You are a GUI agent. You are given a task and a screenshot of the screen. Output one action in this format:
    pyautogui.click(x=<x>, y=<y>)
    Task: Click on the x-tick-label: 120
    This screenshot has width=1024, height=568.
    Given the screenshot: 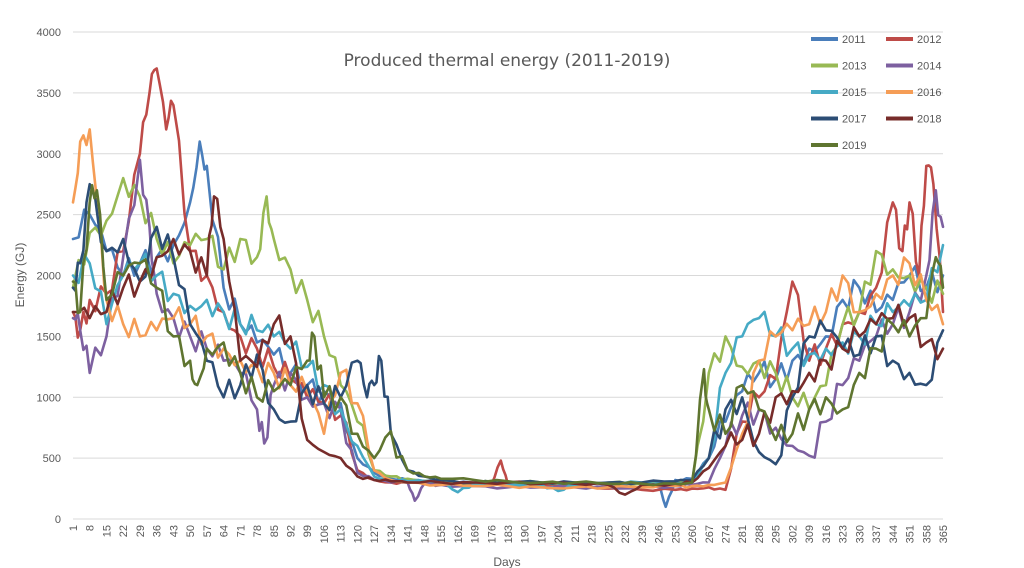 What is the action you would take?
    pyautogui.click(x=358, y=534)
    